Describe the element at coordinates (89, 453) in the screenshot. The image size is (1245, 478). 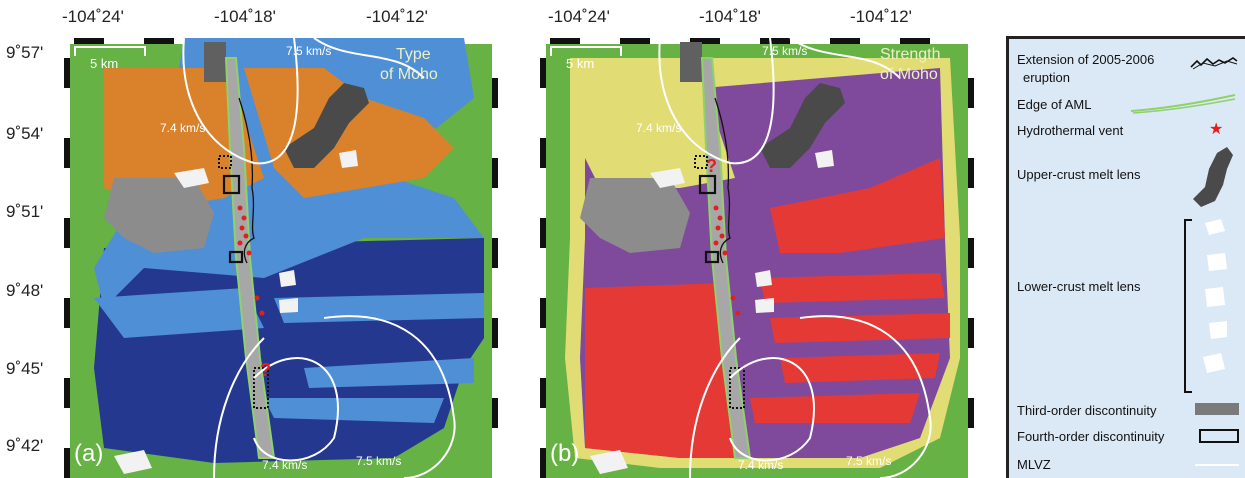
I see `panel-label-a: (a)` at that location.